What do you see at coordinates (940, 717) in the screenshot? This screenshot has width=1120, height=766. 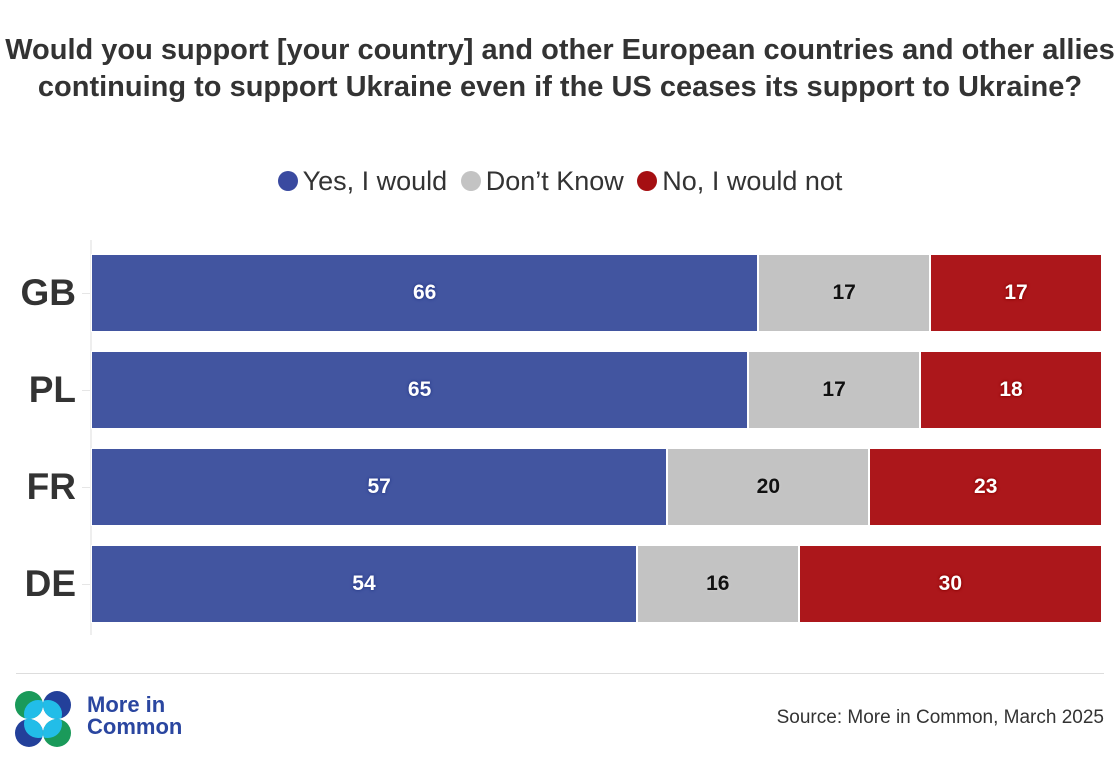 I see `source-note: Source: More in Common, March 2025` at bounding box center [940, 717].